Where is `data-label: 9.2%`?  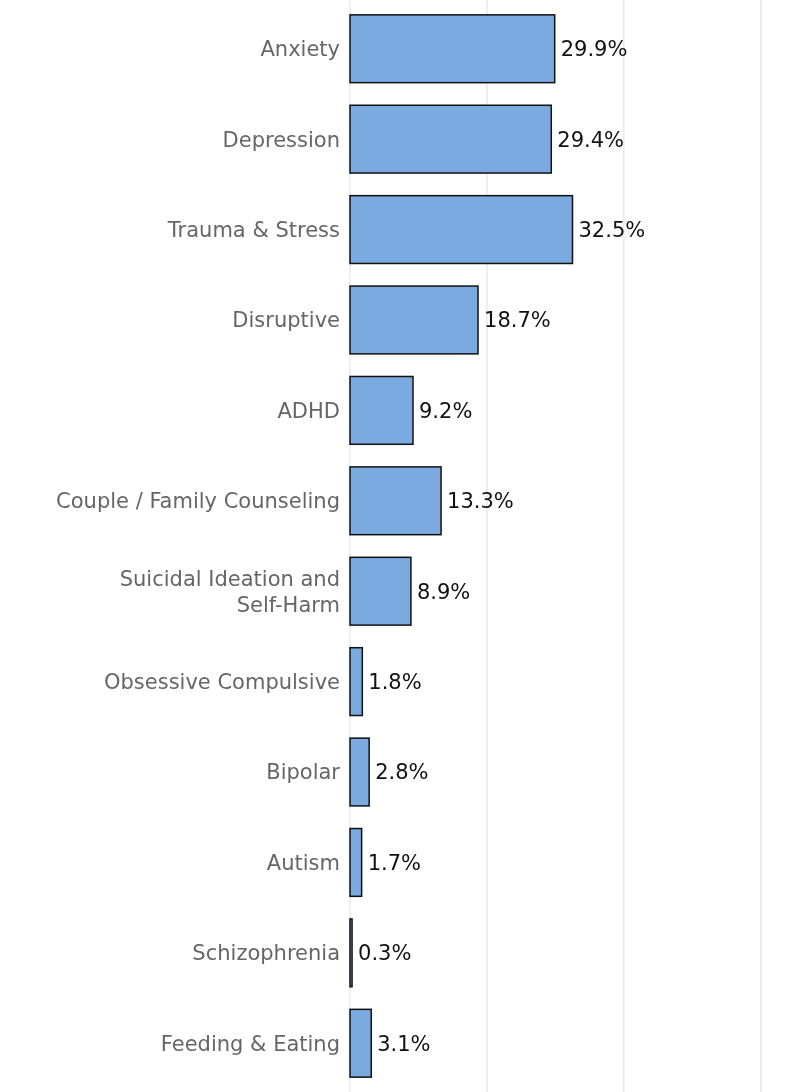
data-label: 9.2% is located at coordinates (445, 410).